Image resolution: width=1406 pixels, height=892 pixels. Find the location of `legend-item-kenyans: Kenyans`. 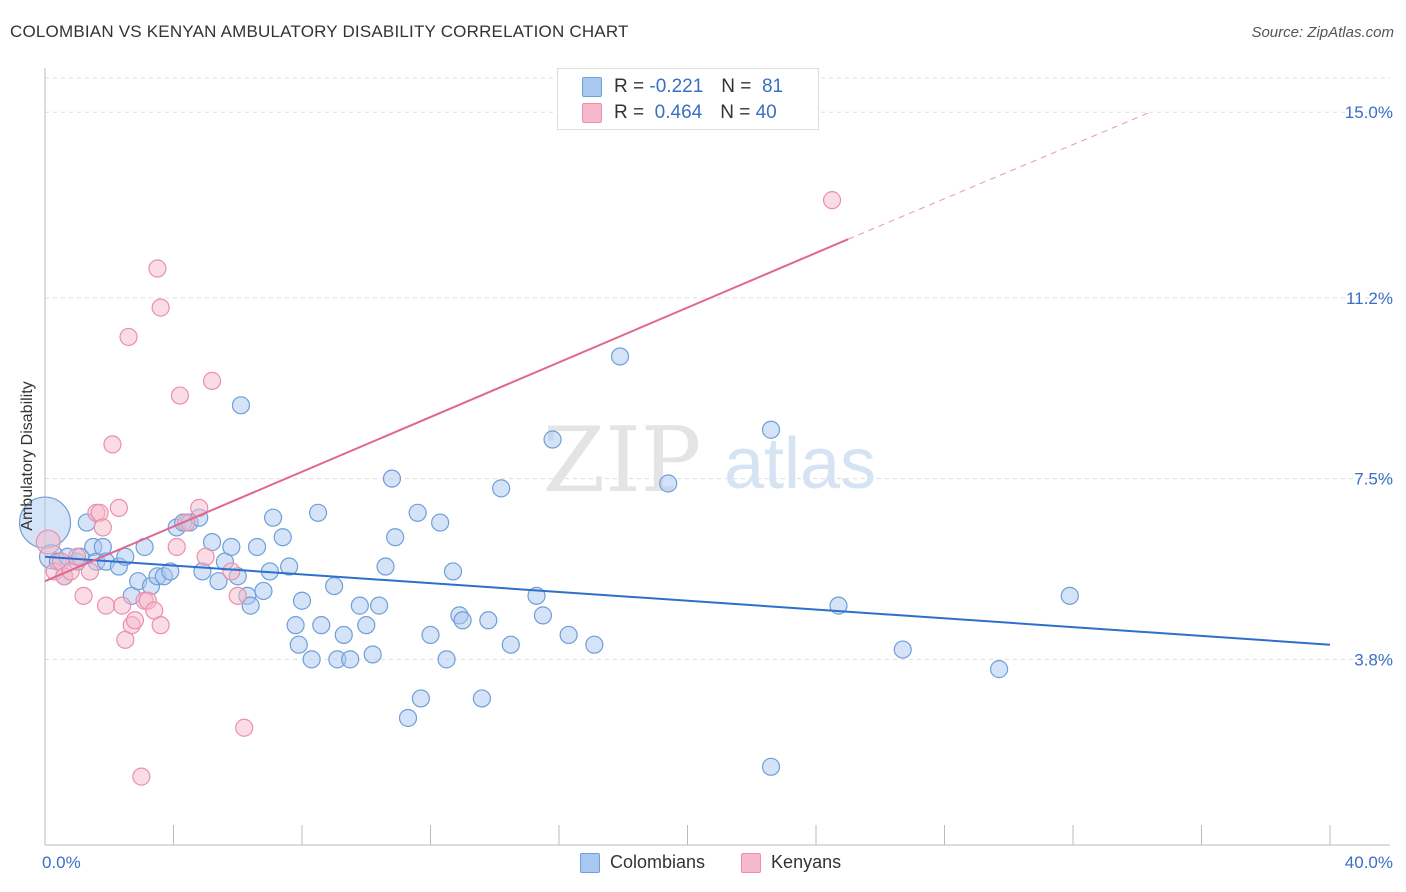

legend-item-kenyans: Kenyans is located at coordinates (791, 862).